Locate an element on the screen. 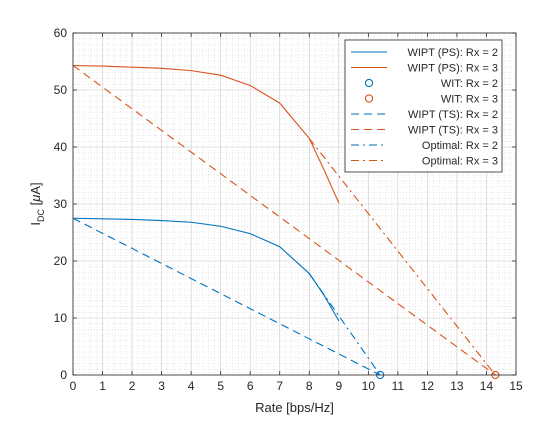 This screenshot has width=560, height=425. y-axis-label-subscript: DC is located at coordinates (41, 215).